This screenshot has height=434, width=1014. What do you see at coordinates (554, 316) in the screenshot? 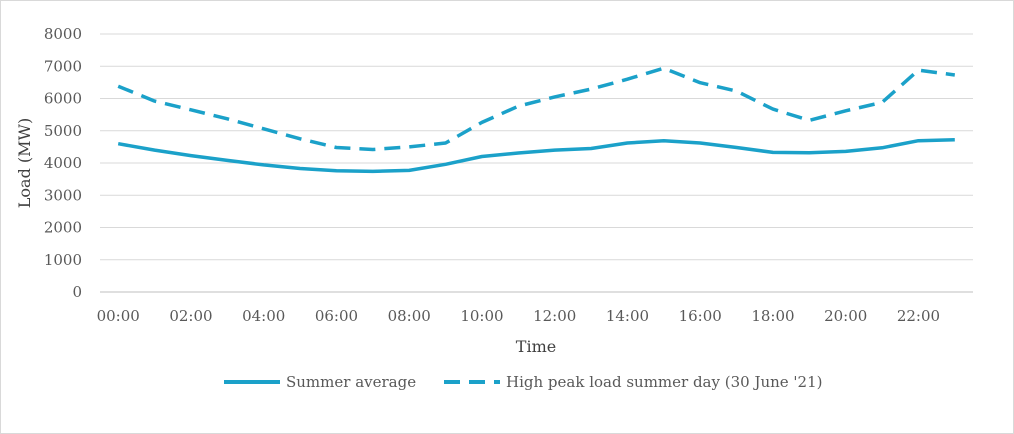
I see `x-tick-label: 12:00` at bounding box center [554, 316].